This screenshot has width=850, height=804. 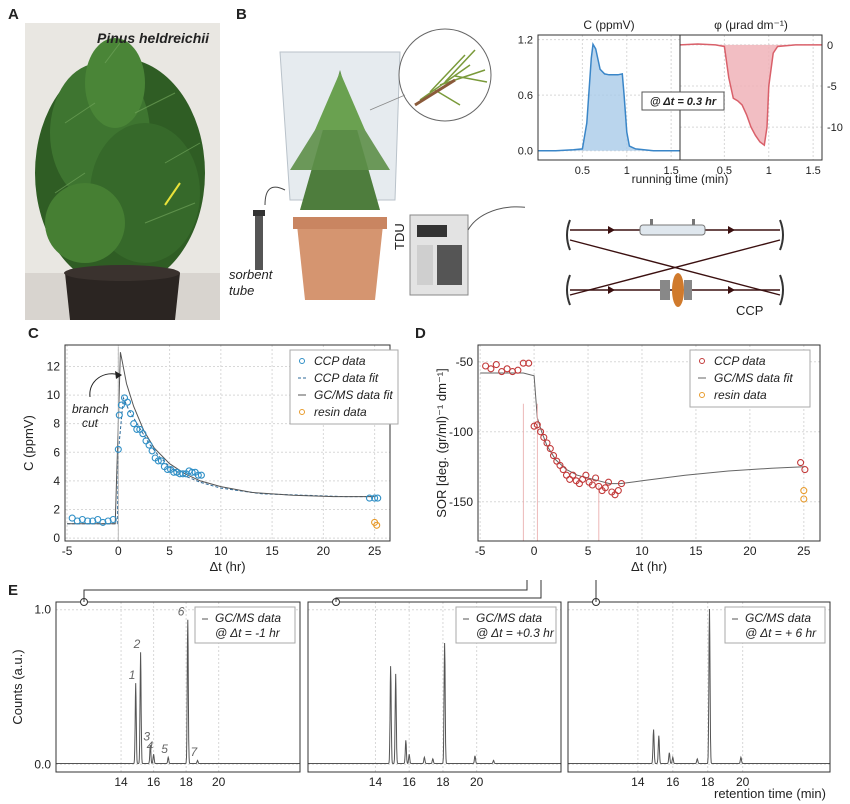 What do you see at coordinates (56, 538) in the screenshot?
I see `y-tick: 0` at bounding box center [56, 538].